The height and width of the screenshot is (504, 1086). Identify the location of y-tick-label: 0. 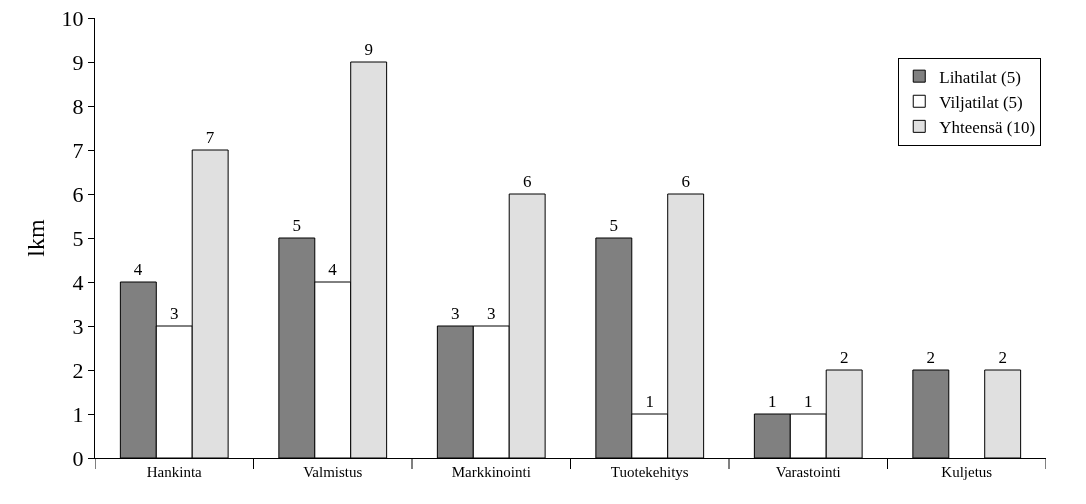
(78, 458).